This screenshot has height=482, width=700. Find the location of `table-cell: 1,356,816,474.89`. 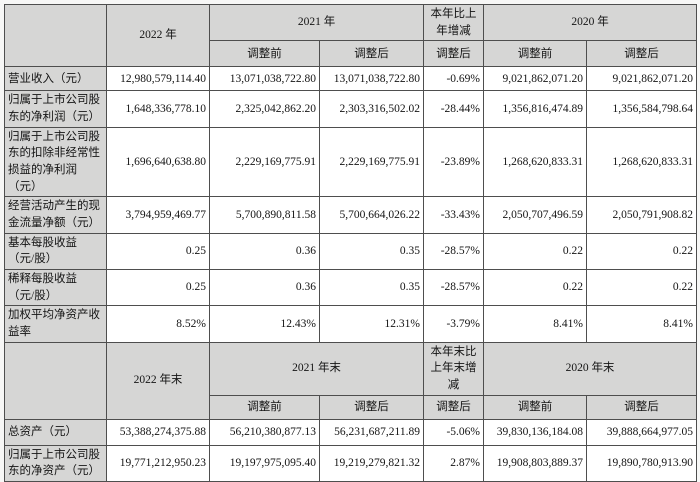

table-cell: 1,356,816,474.89 is located at coordinates (535, 109).